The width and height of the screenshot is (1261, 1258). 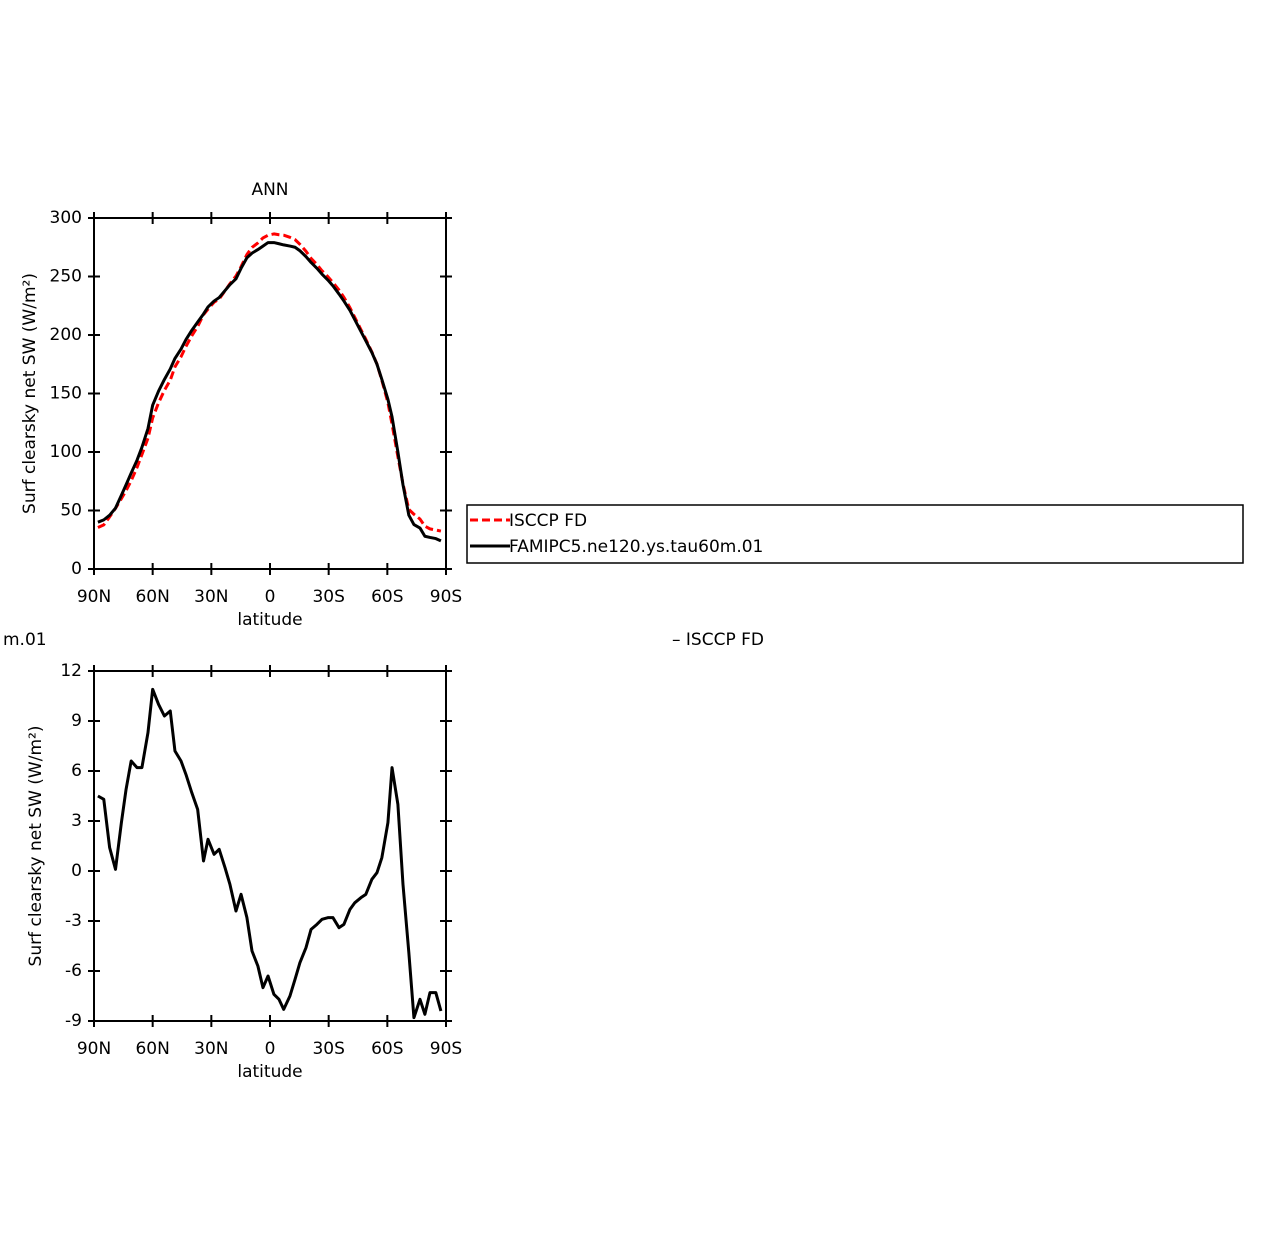 I want to click on chart-title-part: m.01, so click(x=25, y=640).